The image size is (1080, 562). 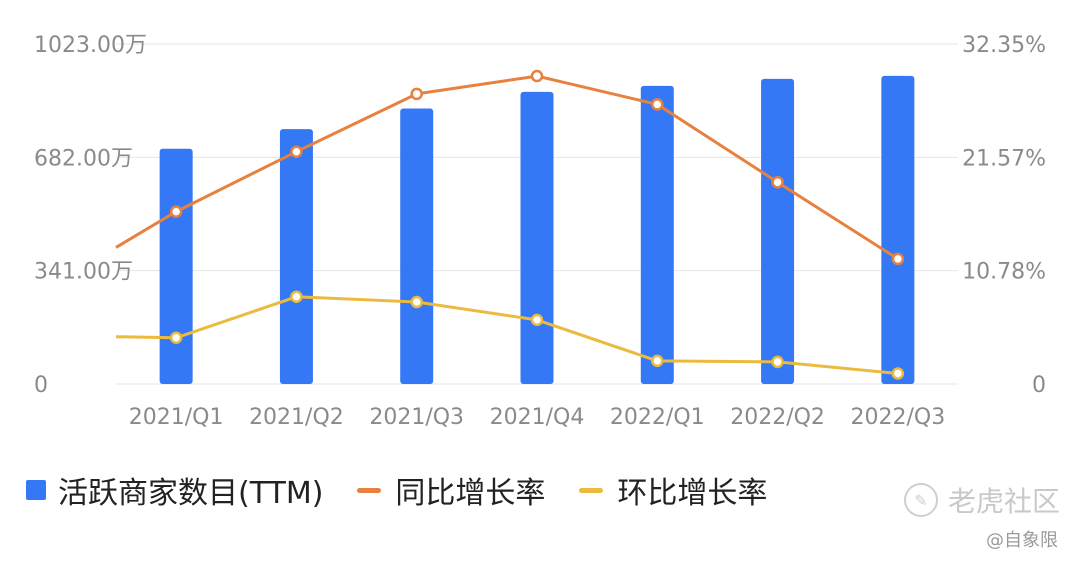 I want to click on x-tick-label: 2021/Q3, so click(x=416, y=417).